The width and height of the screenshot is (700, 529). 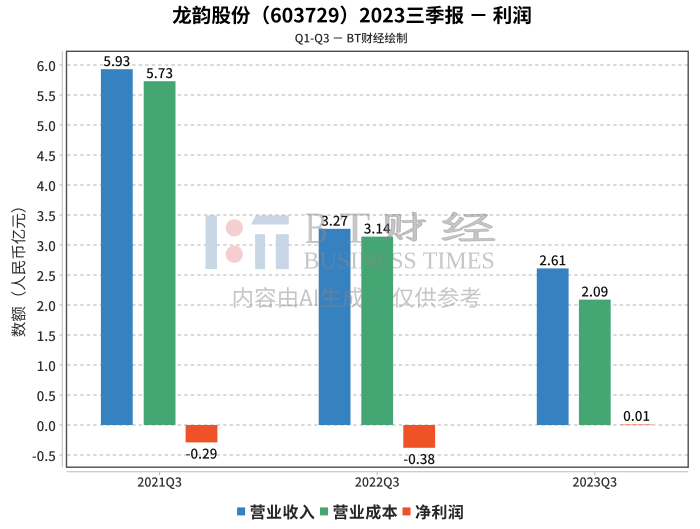 I want to click on svg-text: BUSINESS TIMES, so click(x=398, y=262).